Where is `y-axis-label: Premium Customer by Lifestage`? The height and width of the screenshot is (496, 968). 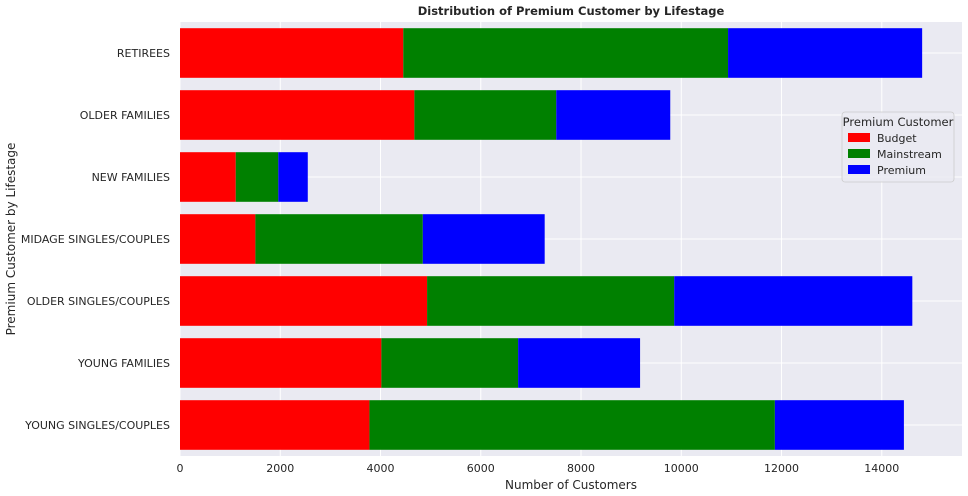
y-axis-label: Premium Customer by Lifestage is located at coordinates (11, 239).